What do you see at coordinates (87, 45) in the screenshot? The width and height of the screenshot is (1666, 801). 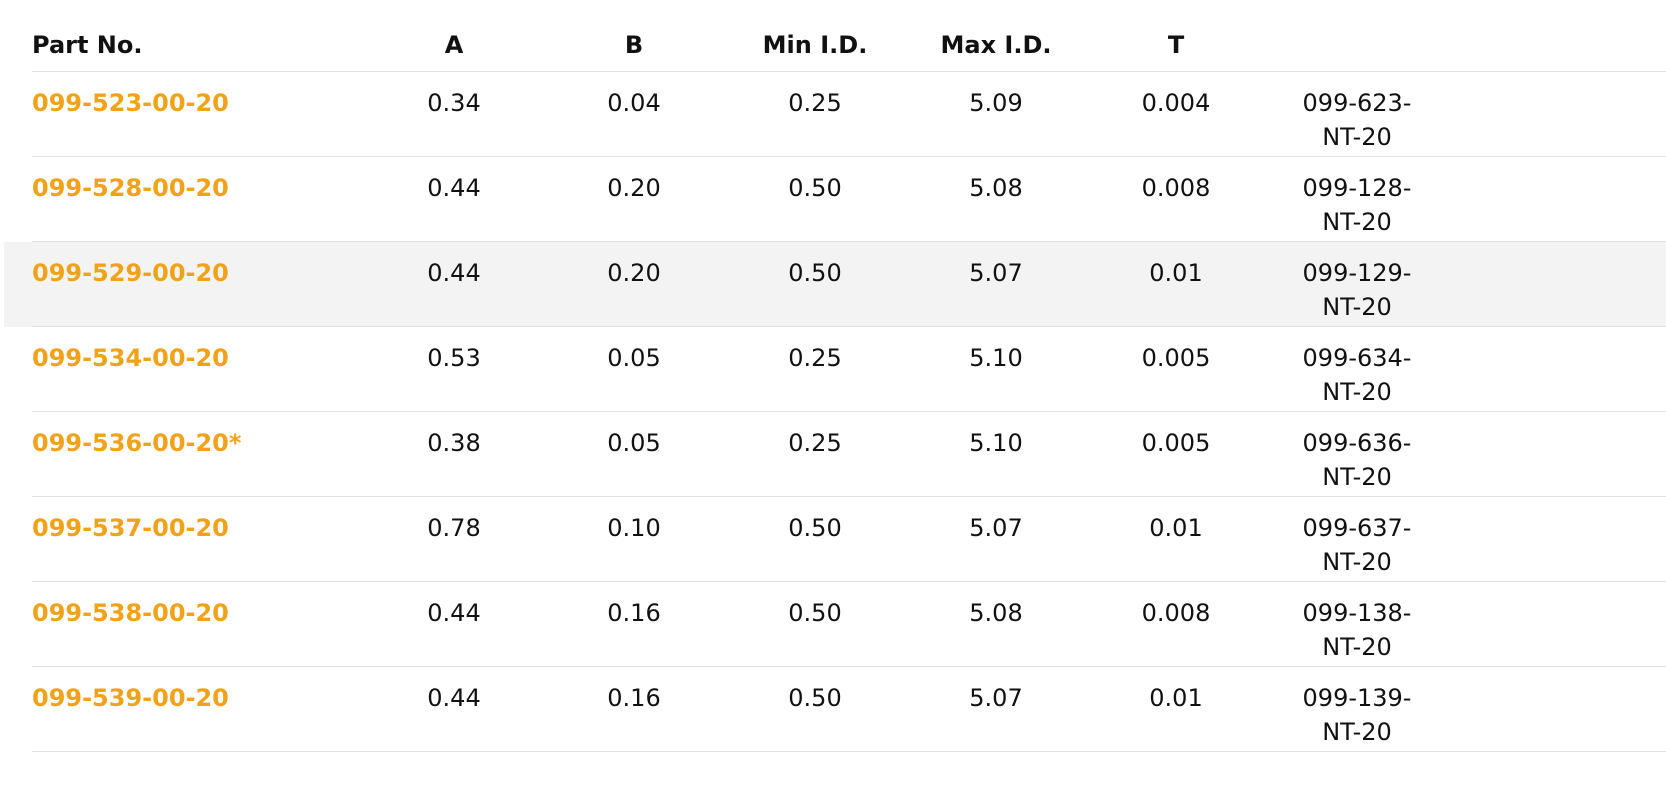 I see `header-part-no: Part No.` at bounding box center [87, 45].